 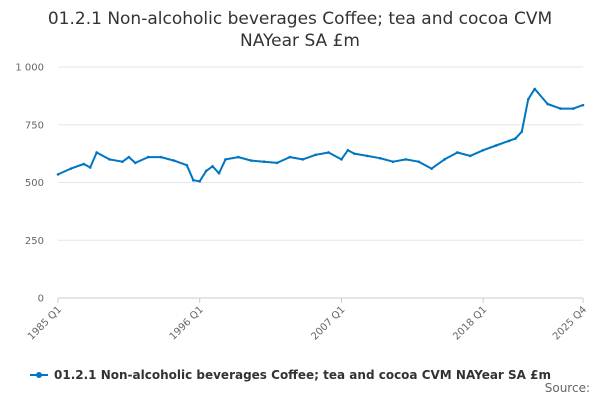 What do you see at coordinates (470, 323) in the screenshot?
I see `x-tick-label: 2018 Q1` at bounding box center [470, 323].